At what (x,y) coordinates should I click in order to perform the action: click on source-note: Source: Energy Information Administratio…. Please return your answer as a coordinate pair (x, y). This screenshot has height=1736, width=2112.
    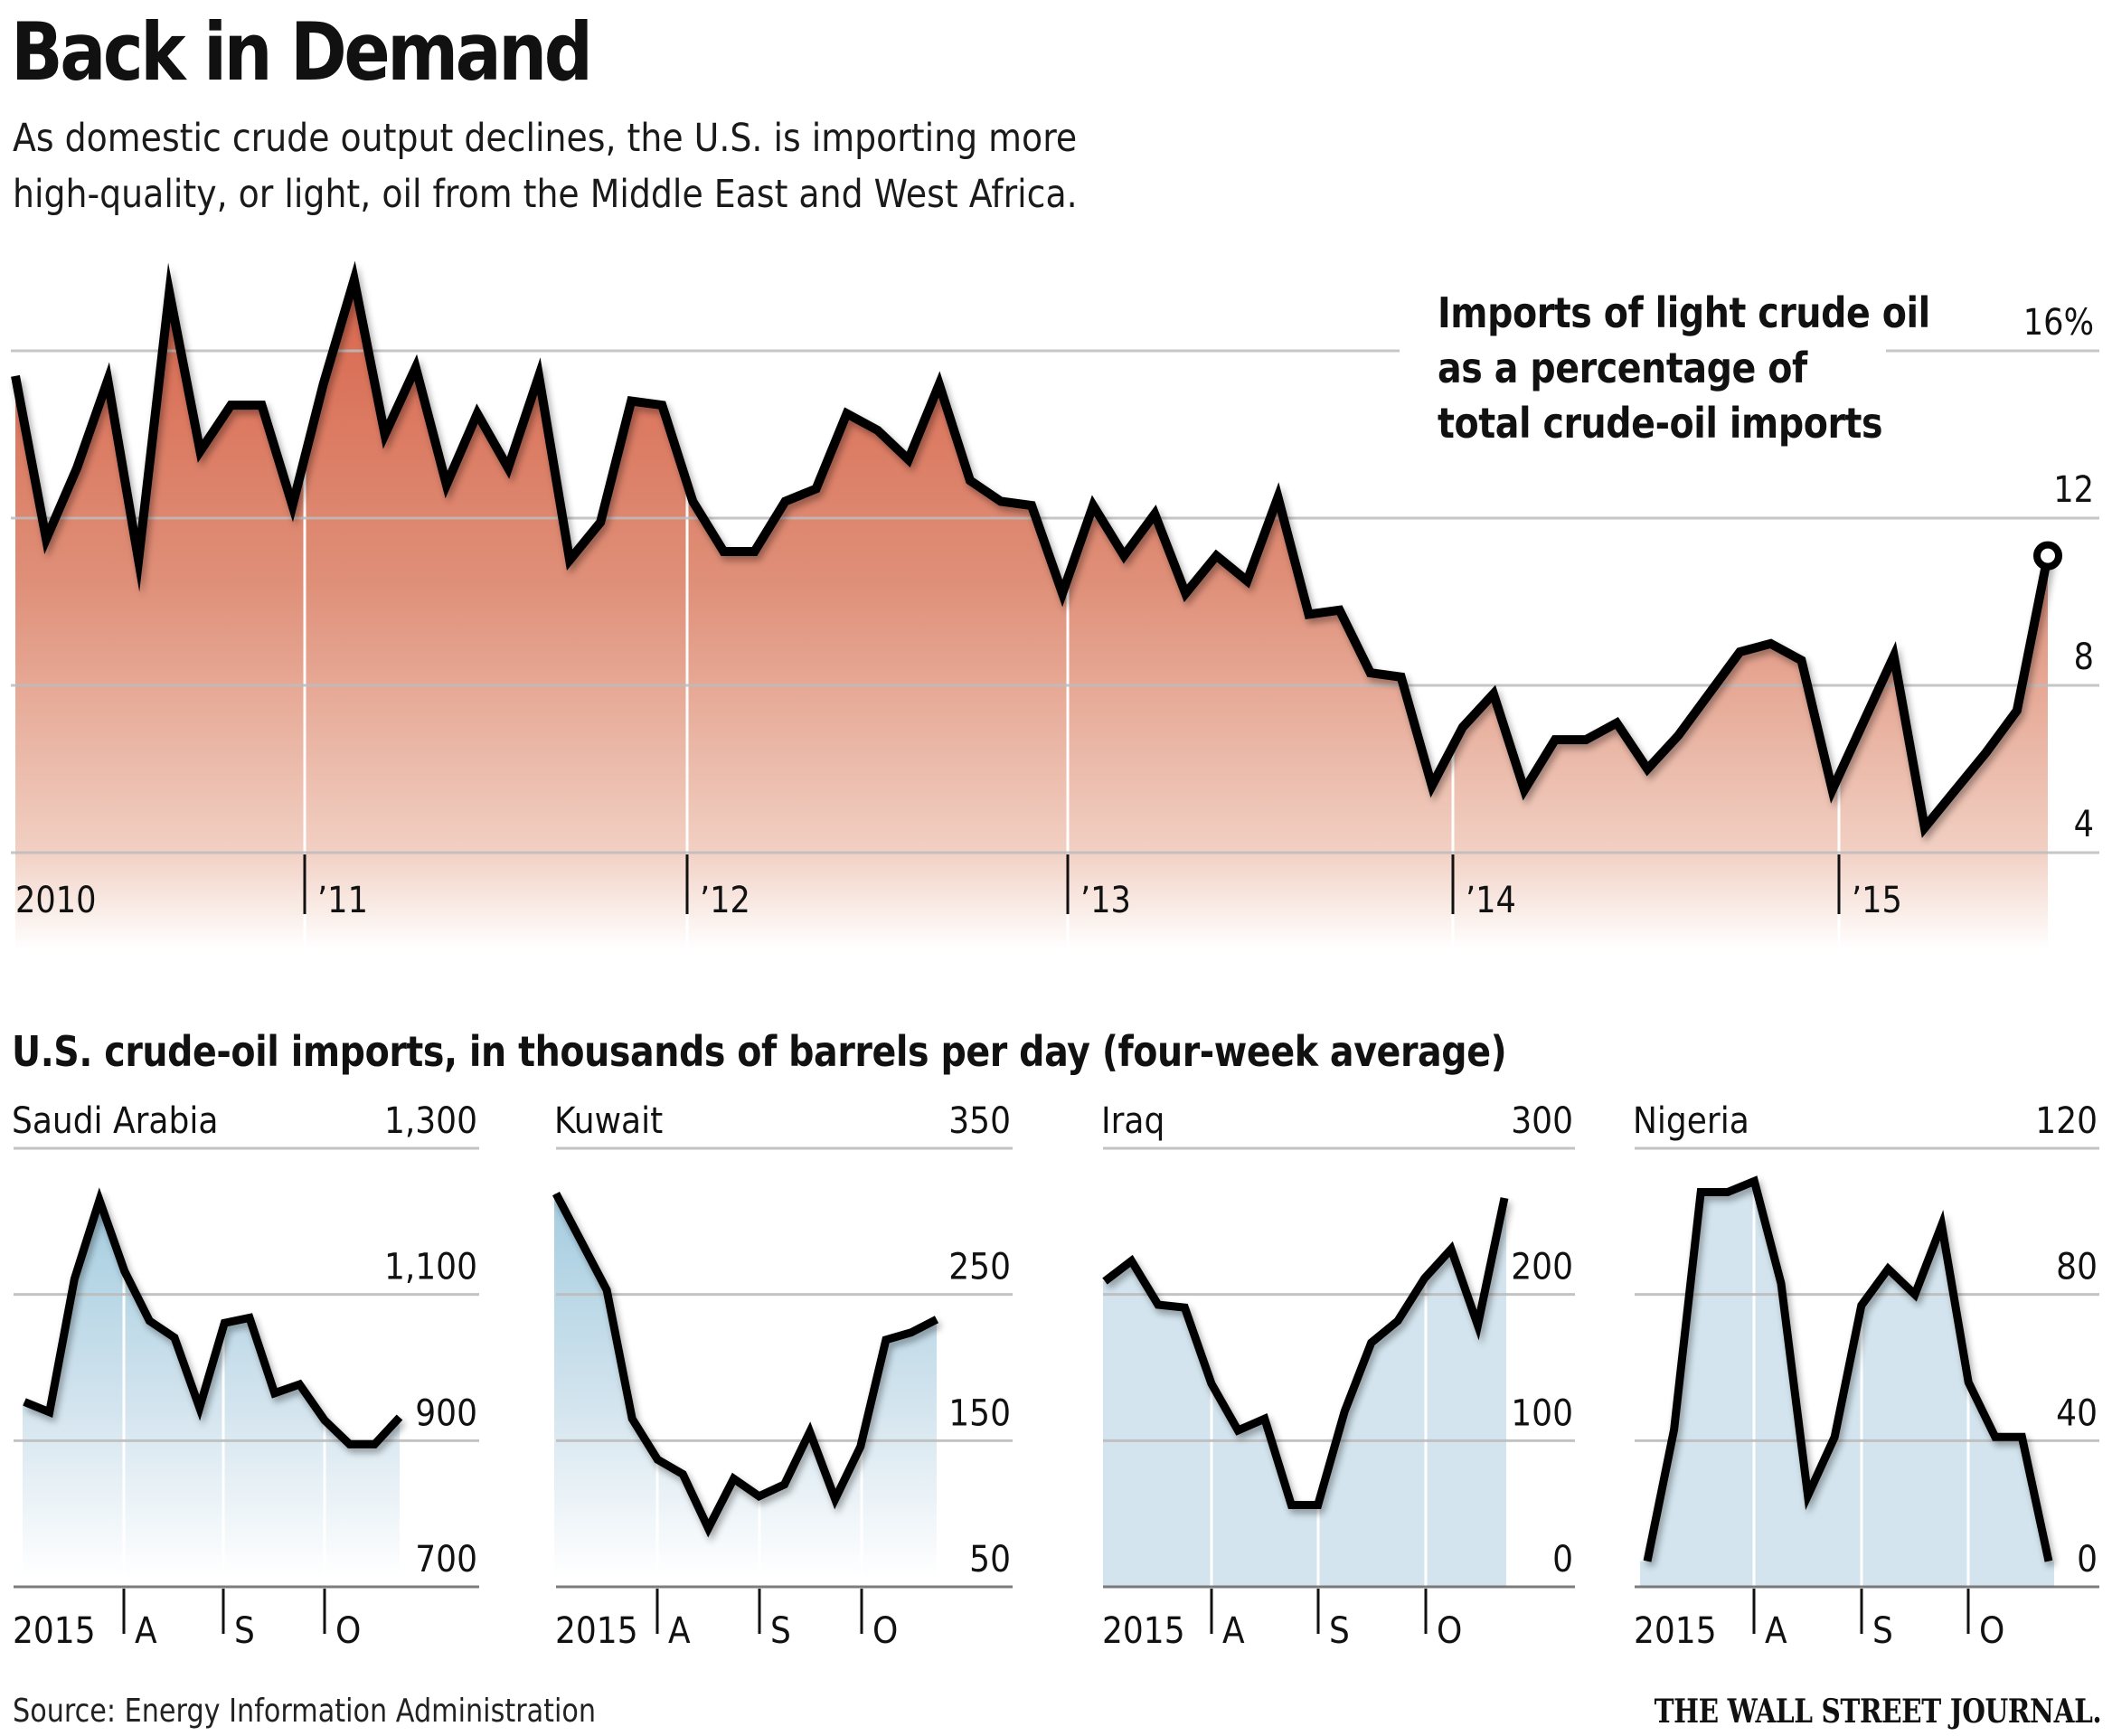
    Looking at the image, I should click on (305, 1711).